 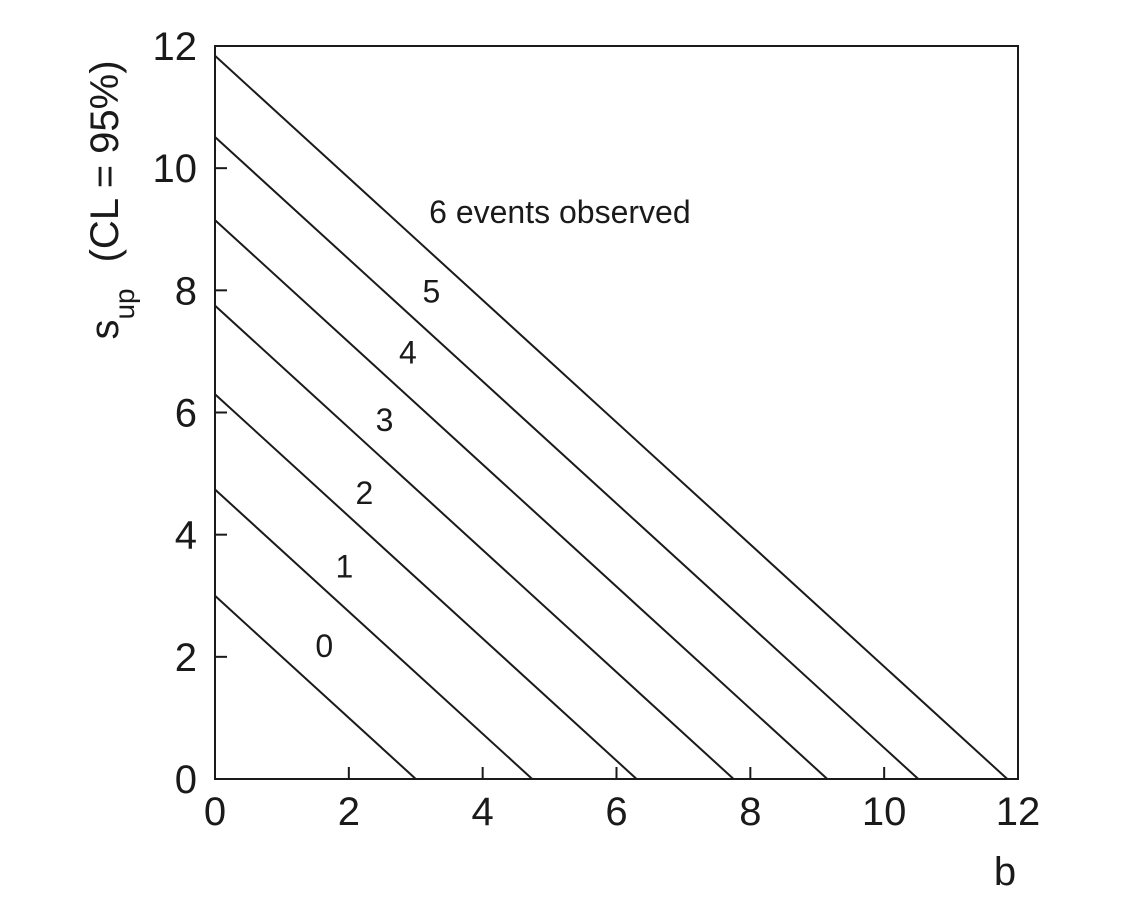 What do you see at coordinates (1018, 812) in the screenshot?
I see `x-tick-label: 12` at bounding box center [1018, 812].